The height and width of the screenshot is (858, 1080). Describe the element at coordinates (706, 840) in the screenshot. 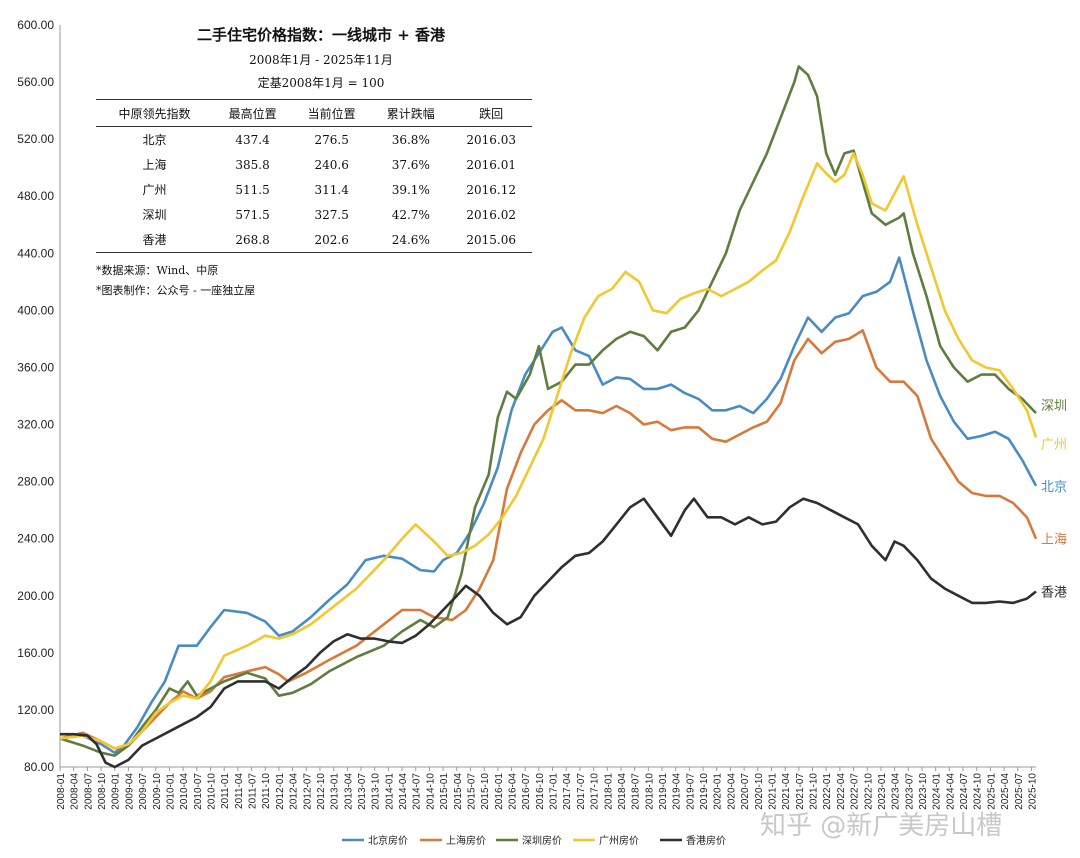

I see `legend-label: 香港房价` at that location.